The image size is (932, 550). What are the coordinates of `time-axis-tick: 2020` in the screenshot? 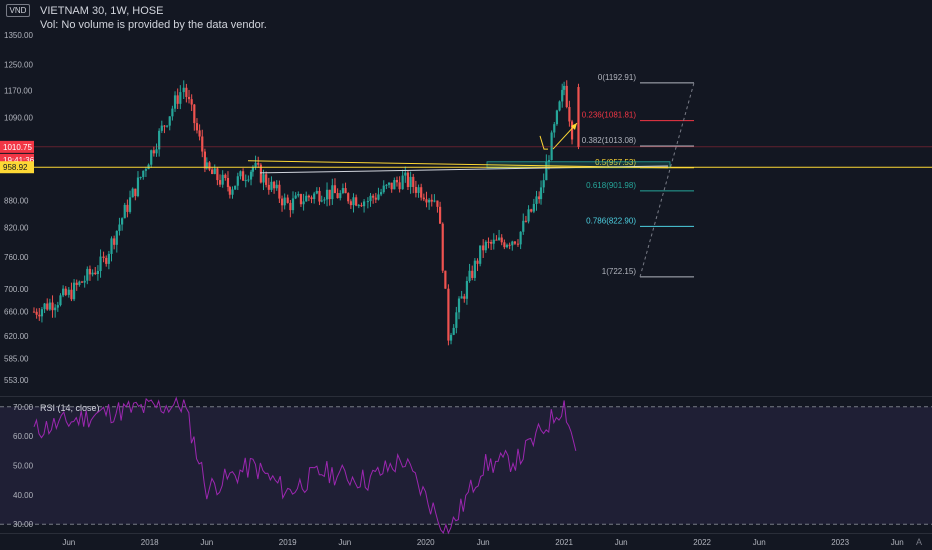 It's located at (426, 542).